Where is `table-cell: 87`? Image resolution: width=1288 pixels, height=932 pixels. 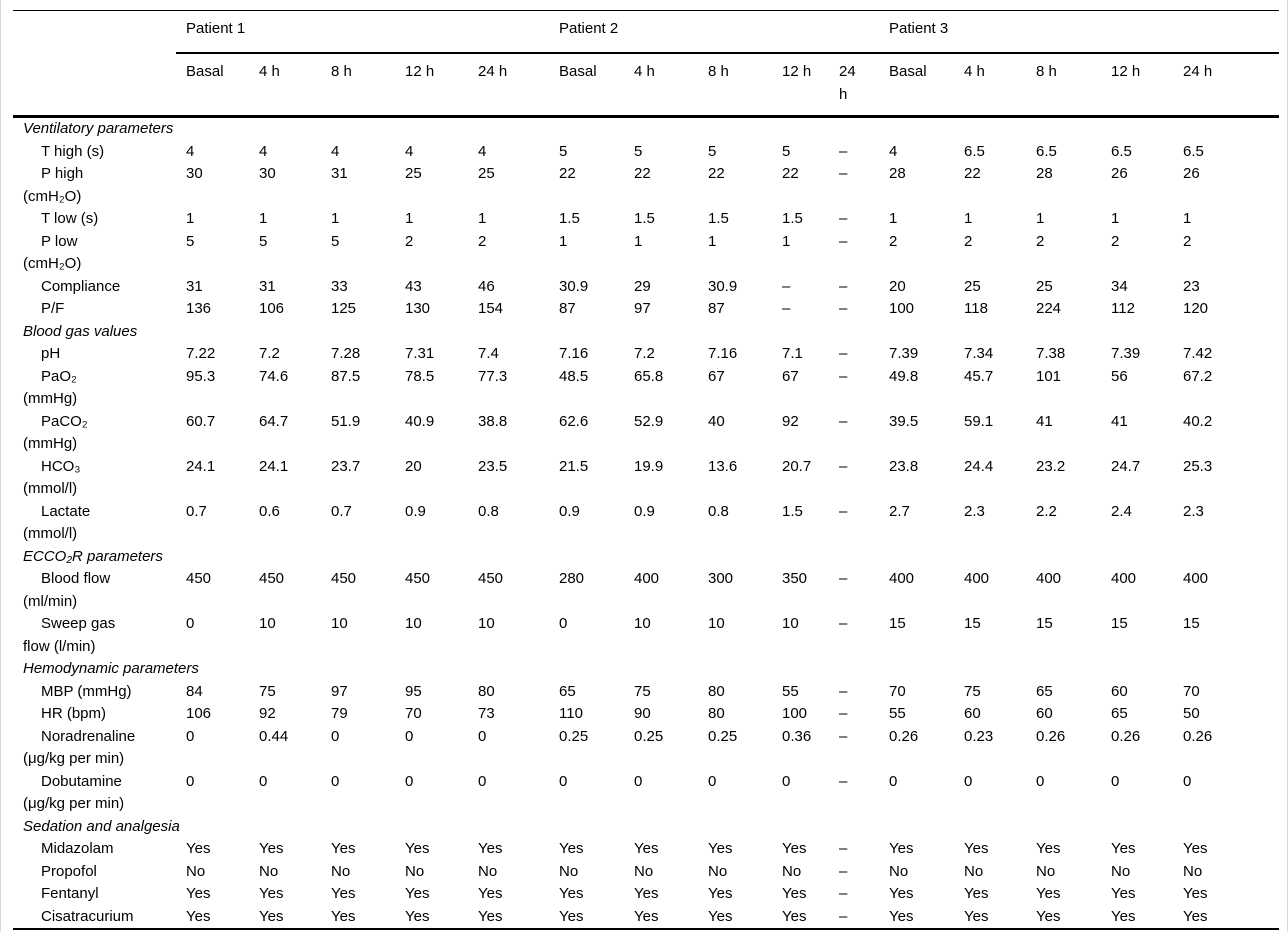
table-cell: 87 is located at coordinates (567, 308).